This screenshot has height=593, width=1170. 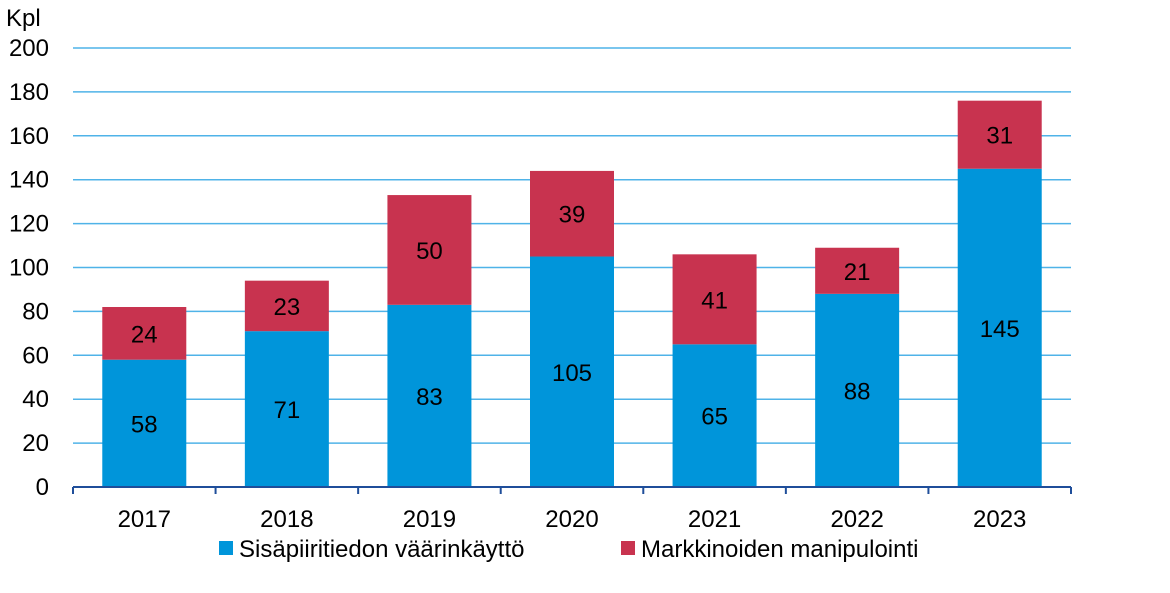 I want to click on data-label: 41, so click(x=714, y=300).